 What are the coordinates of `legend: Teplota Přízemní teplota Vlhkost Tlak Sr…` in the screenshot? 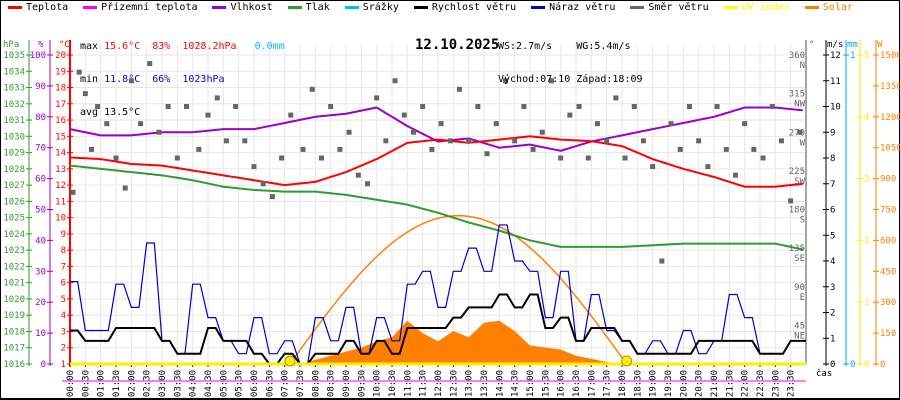 It's located at (430, 7).